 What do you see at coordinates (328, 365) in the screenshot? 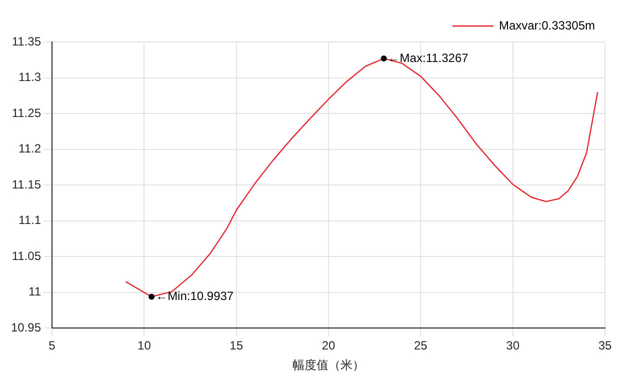
I see `x-axis-title: 幅度值（米）` at bounding box center [328, 365].